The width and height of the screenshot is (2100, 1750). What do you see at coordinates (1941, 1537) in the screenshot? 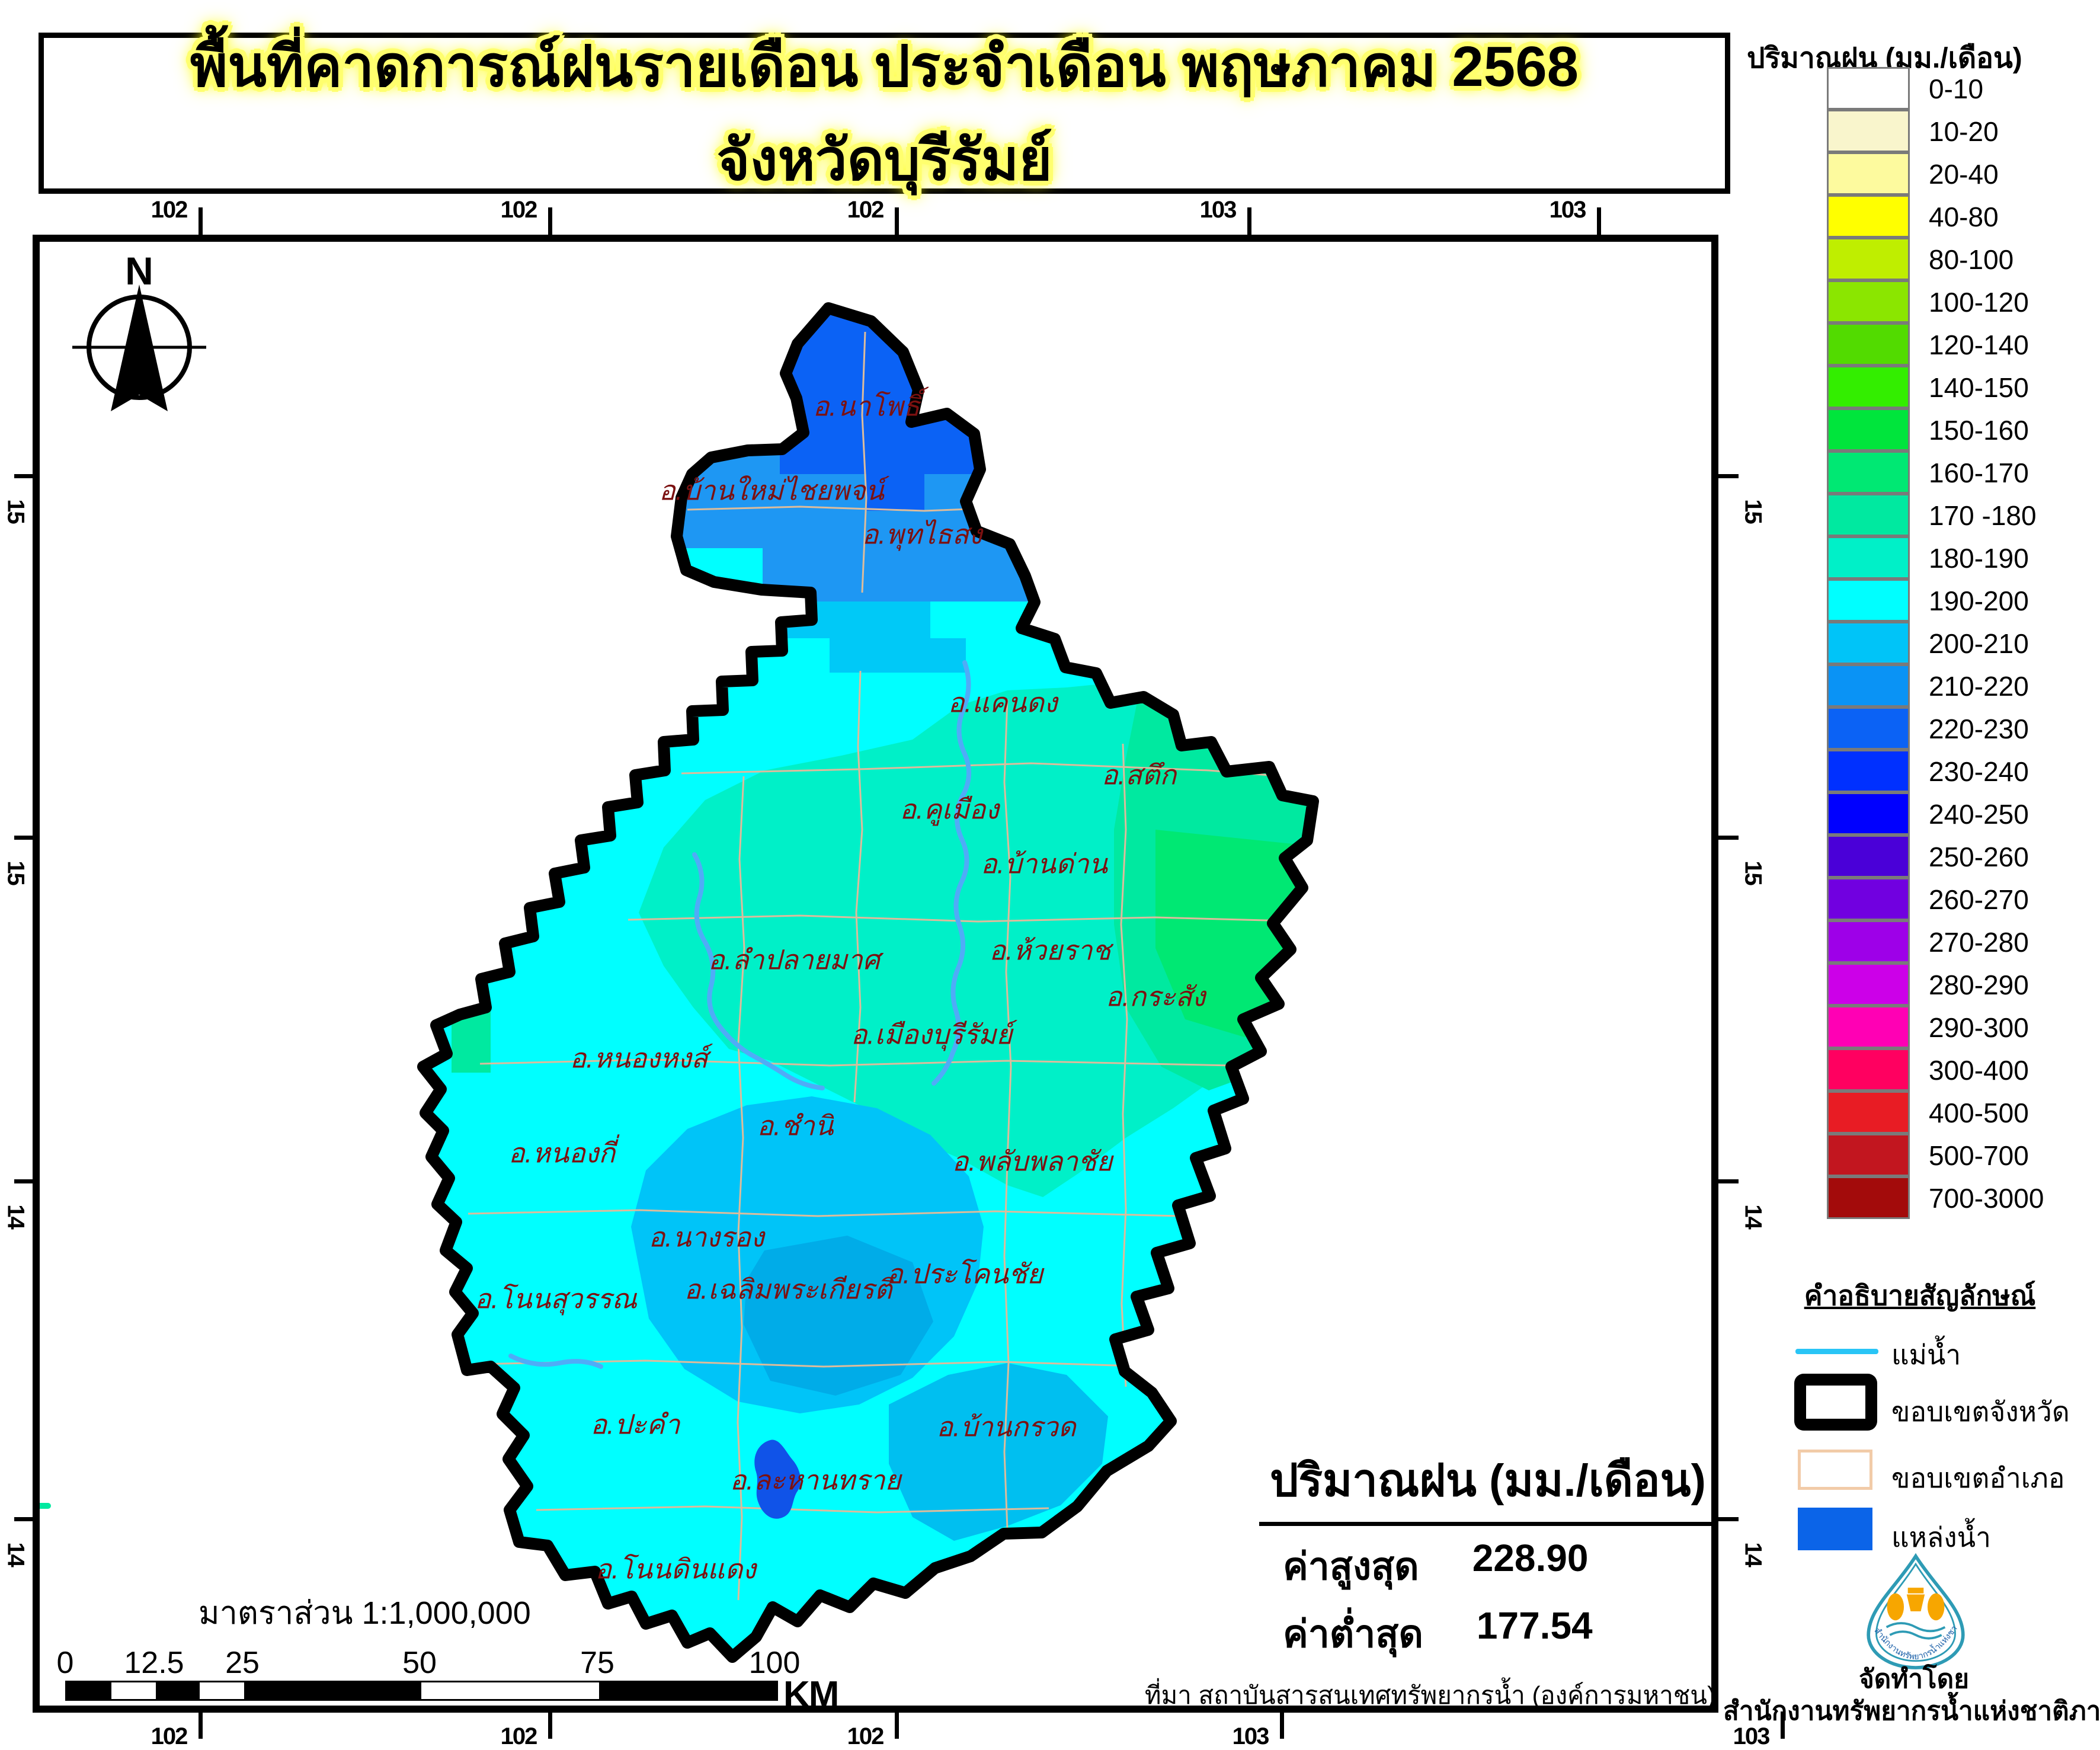
I see `water-source-label: แหล่งน้ำ` at bounding box center [1941, 1537].